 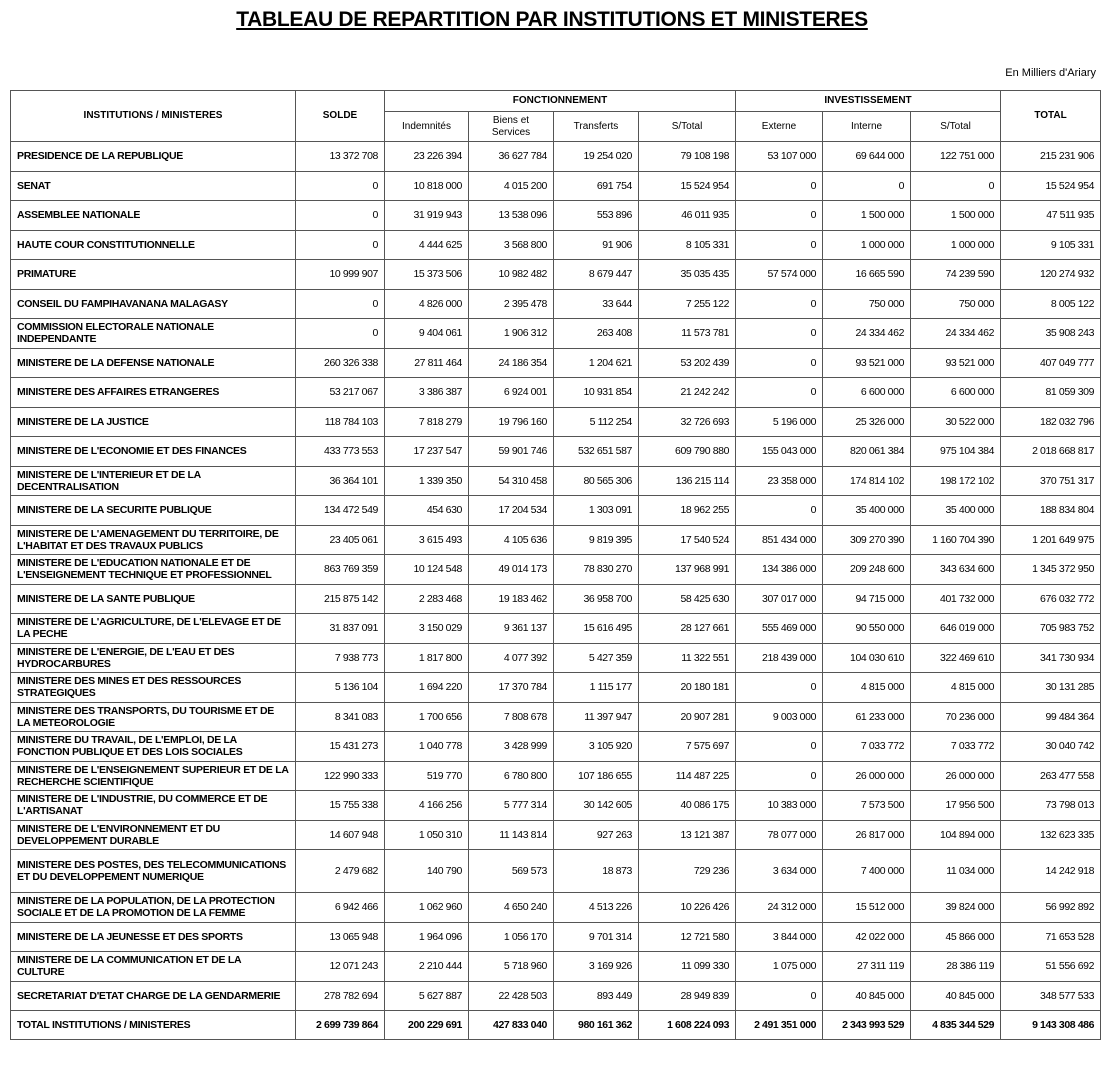 What do you see at coordinates (426, 805) in the screenshot?
I see `cell-indemnites: 4 166 256` at bounding box center [426, 805].